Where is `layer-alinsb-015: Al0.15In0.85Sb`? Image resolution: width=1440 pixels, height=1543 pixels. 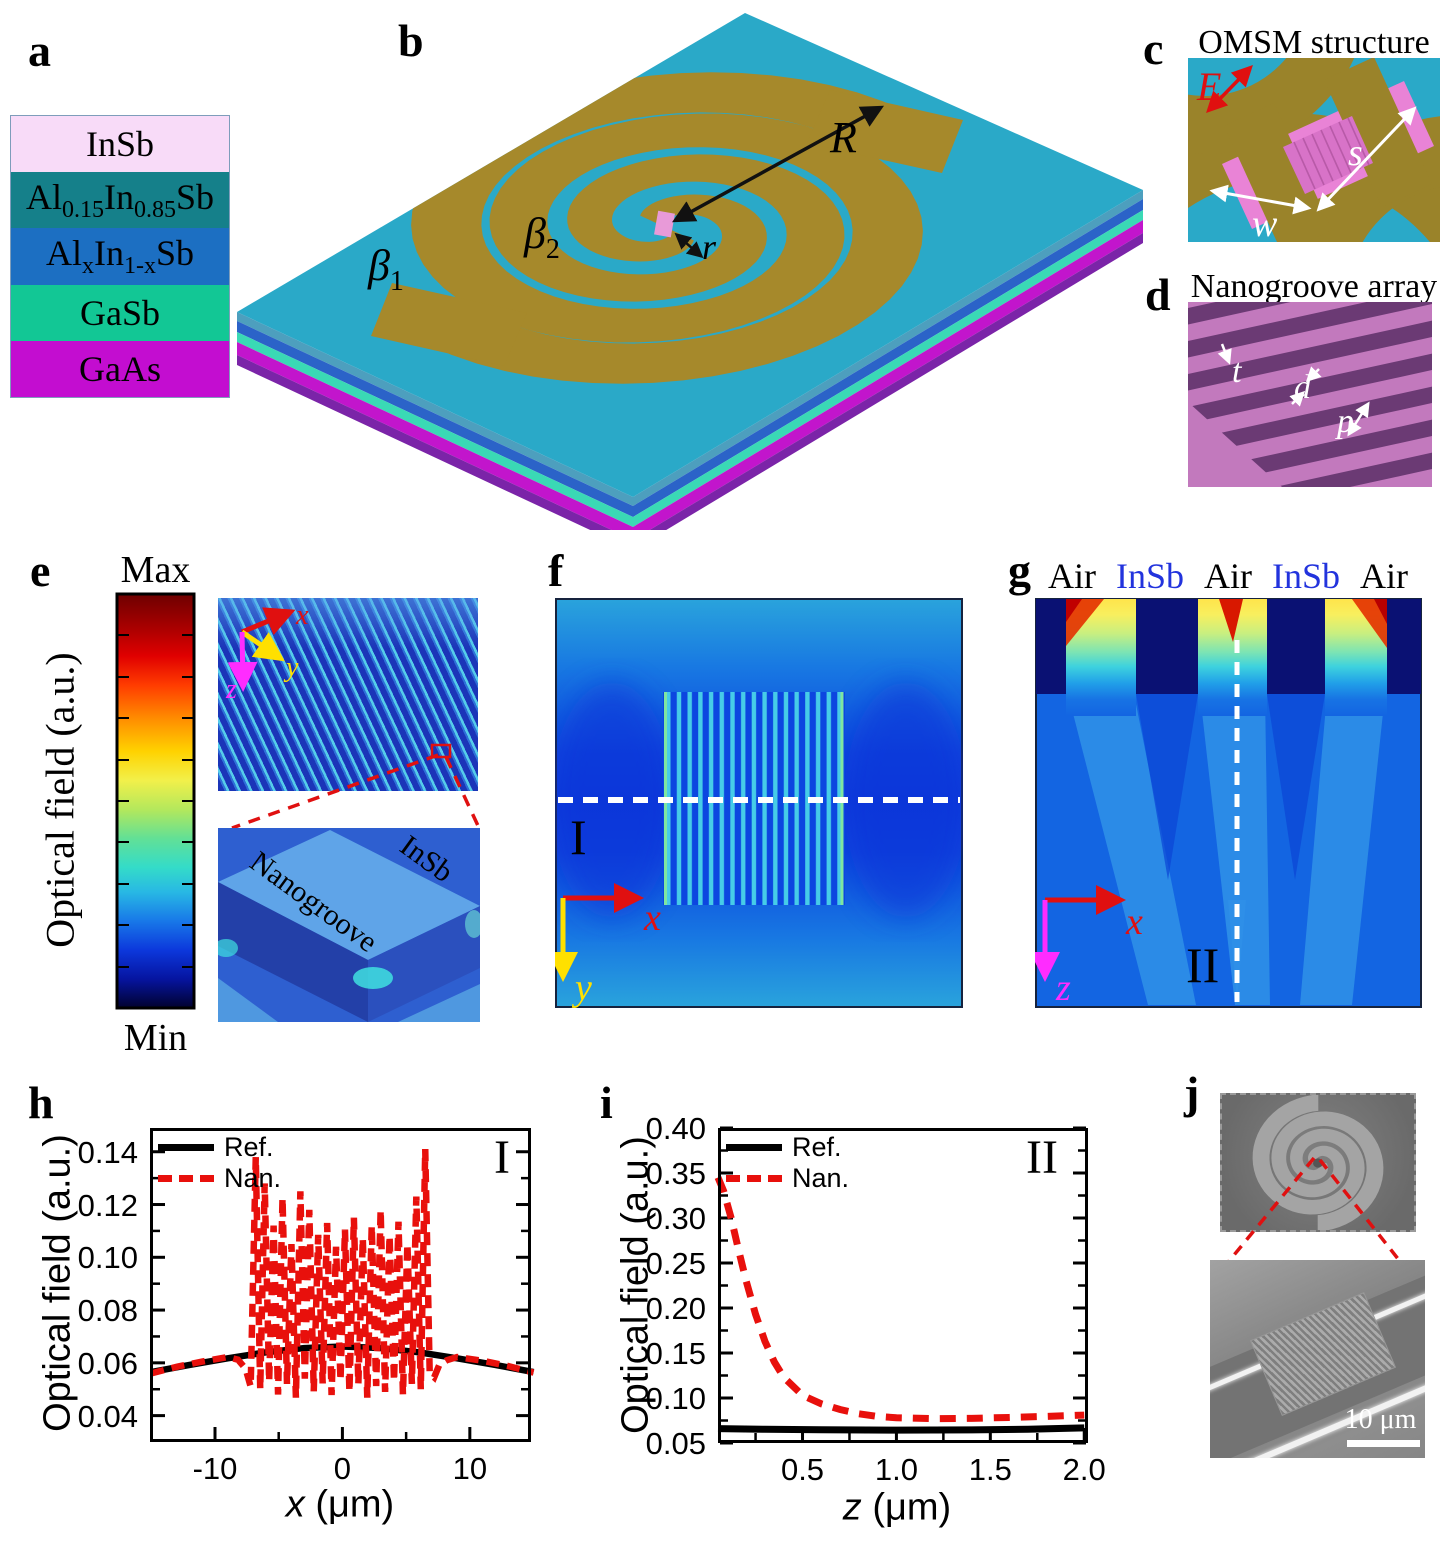
layer-alinsb-015: Al0.15In0.85Sb is located at coordinates (120, 200).